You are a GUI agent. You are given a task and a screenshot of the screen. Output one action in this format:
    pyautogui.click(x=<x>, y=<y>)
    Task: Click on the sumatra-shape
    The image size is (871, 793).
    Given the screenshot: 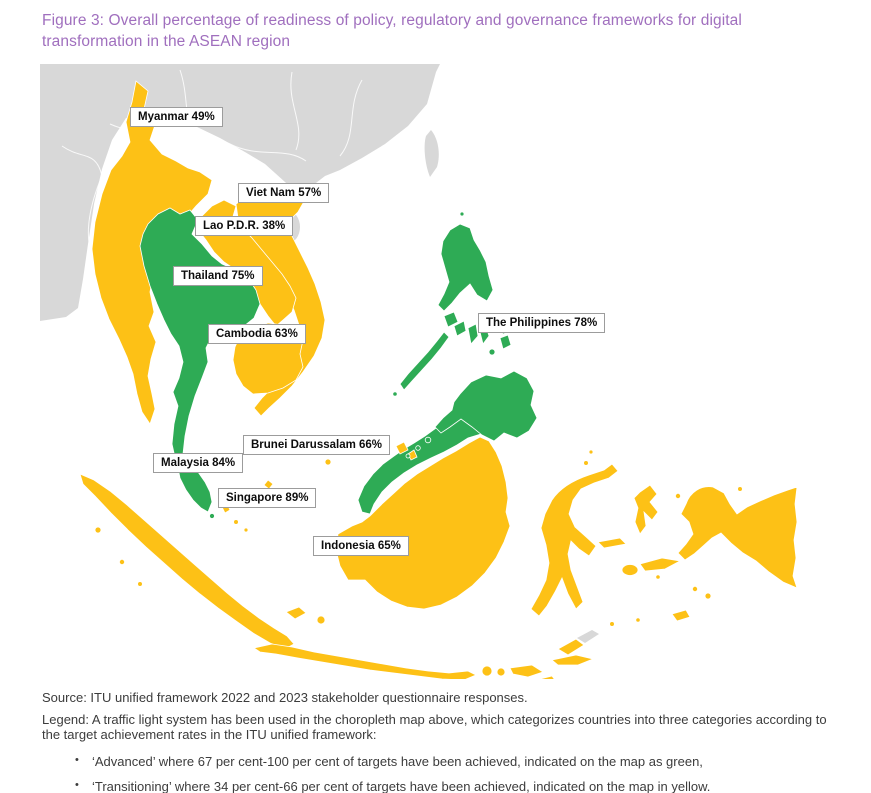 What is the action you would take?
    pyautogui.click(x=187, y=561)
    